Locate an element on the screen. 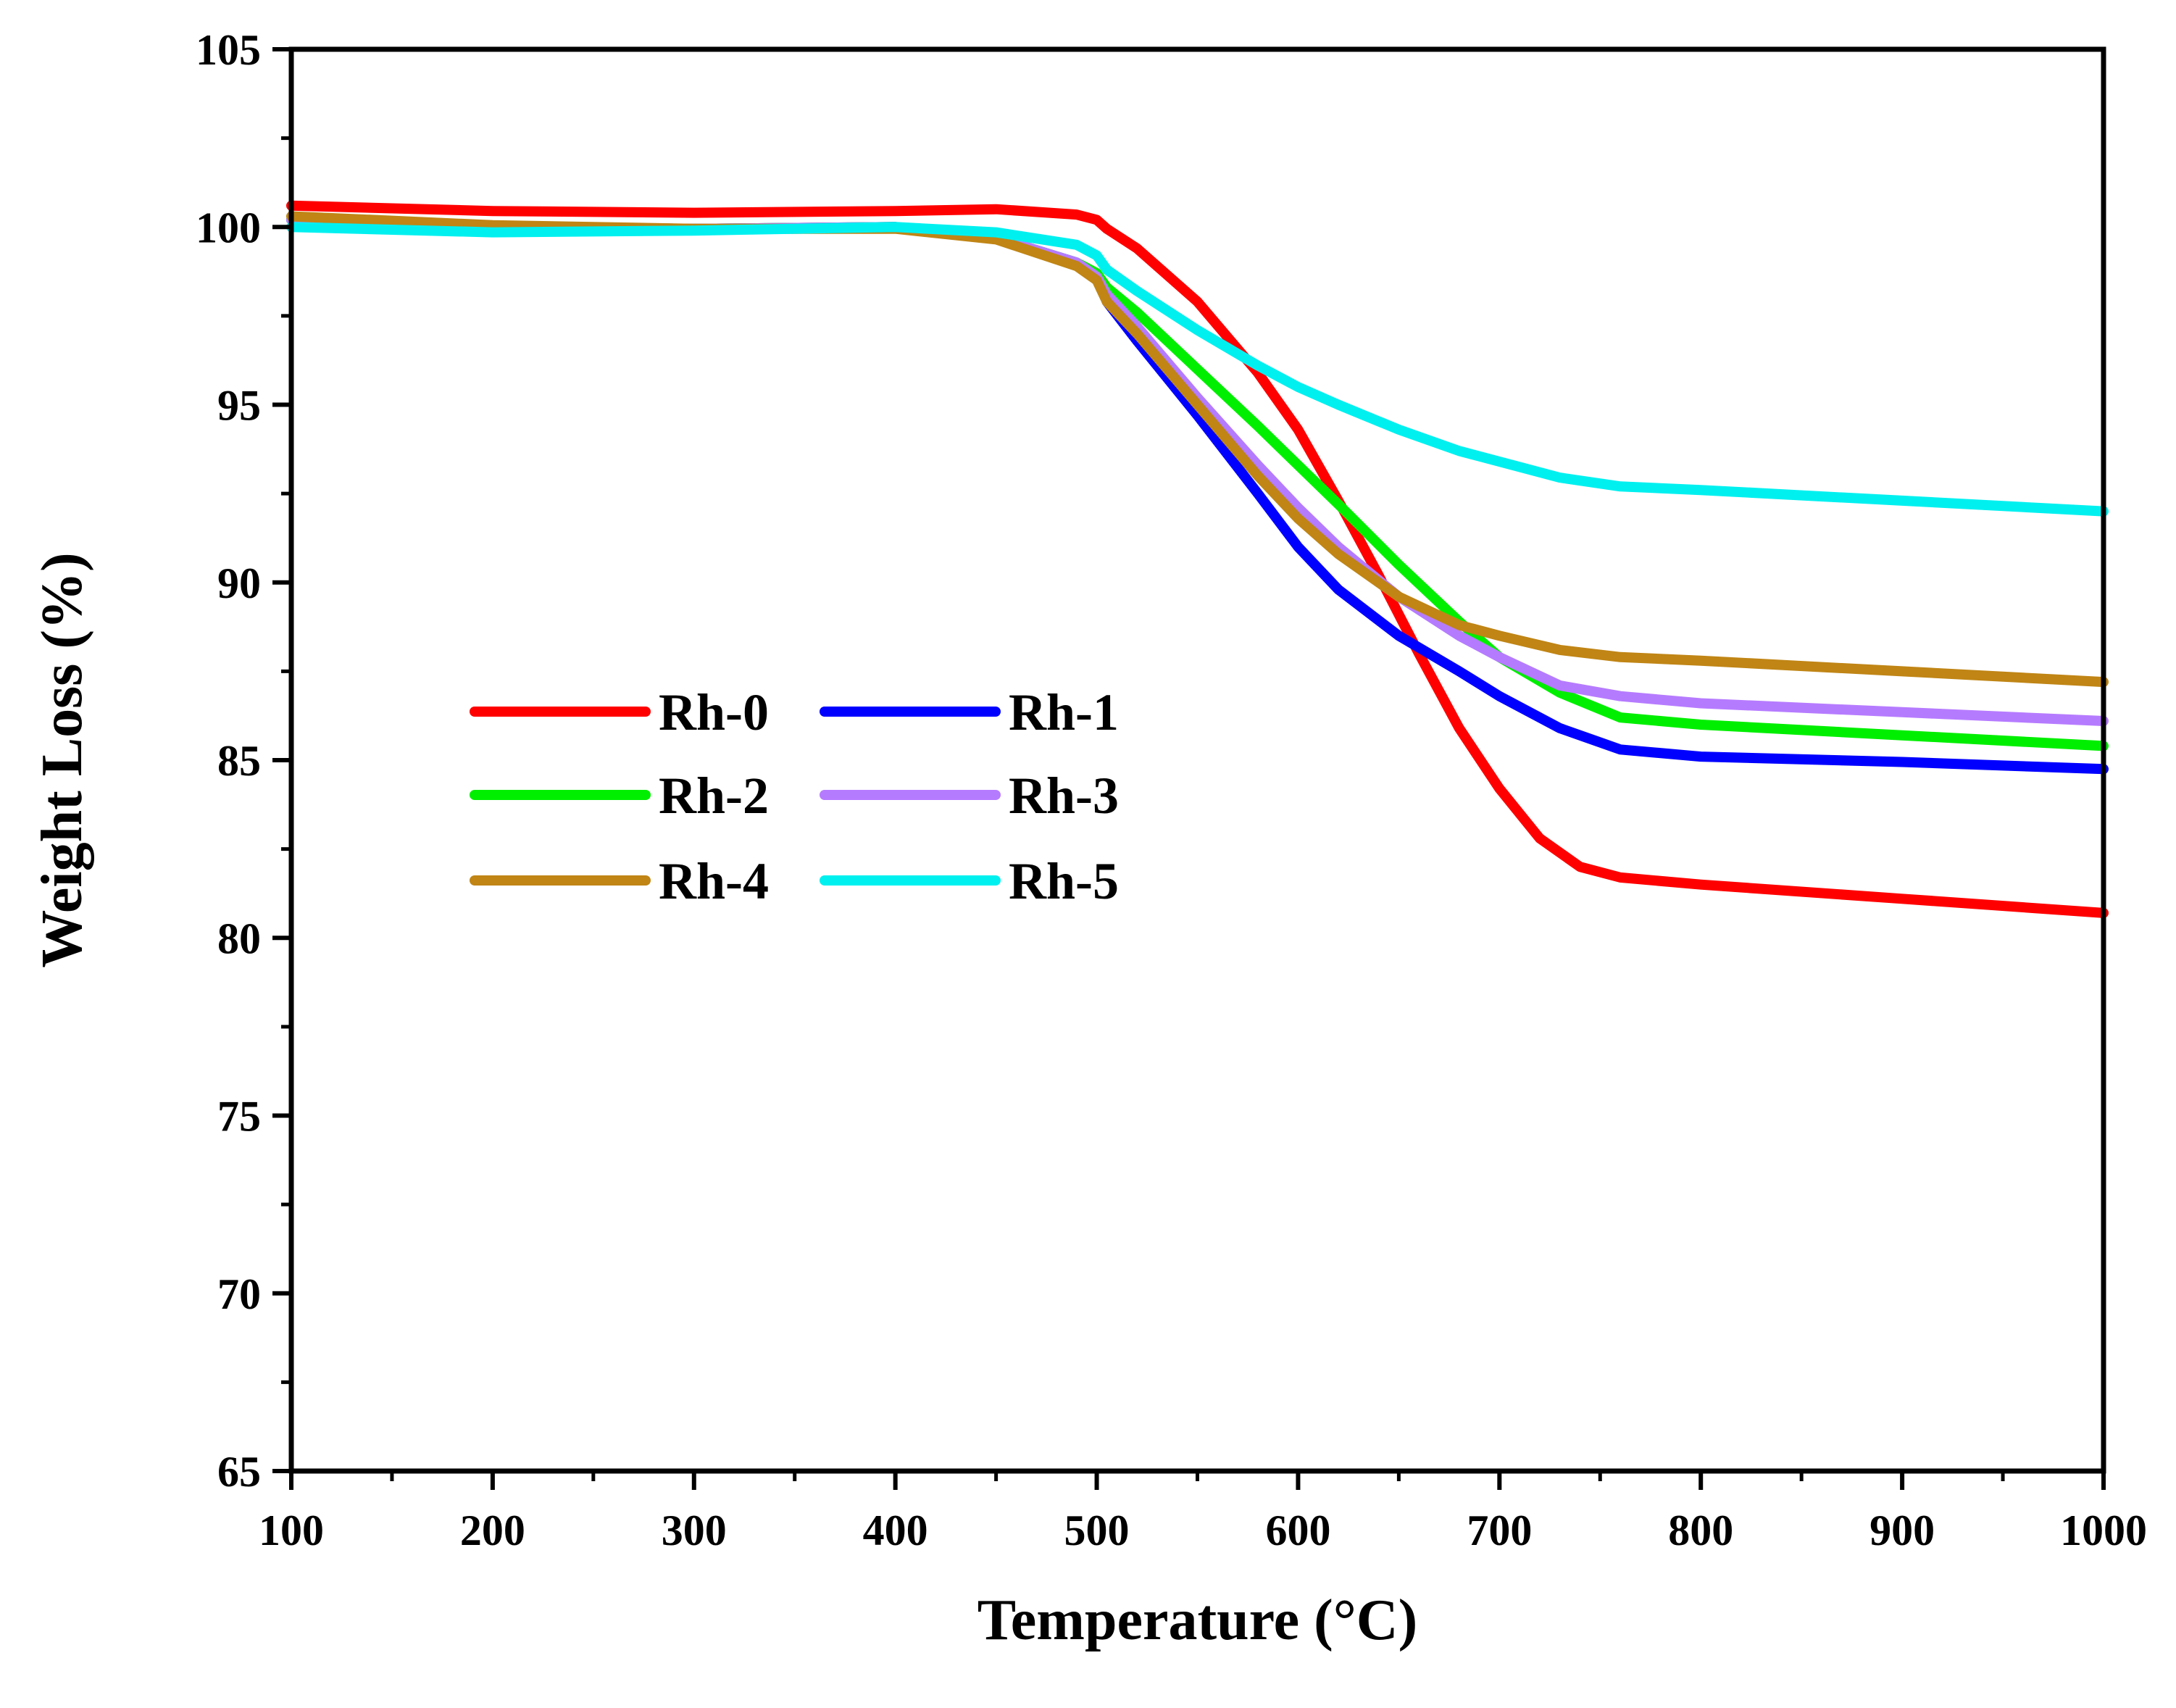 The height and width of the screenshot is (1708, 2176). y-tick-label: 90 is located at coordinates (239, 583).